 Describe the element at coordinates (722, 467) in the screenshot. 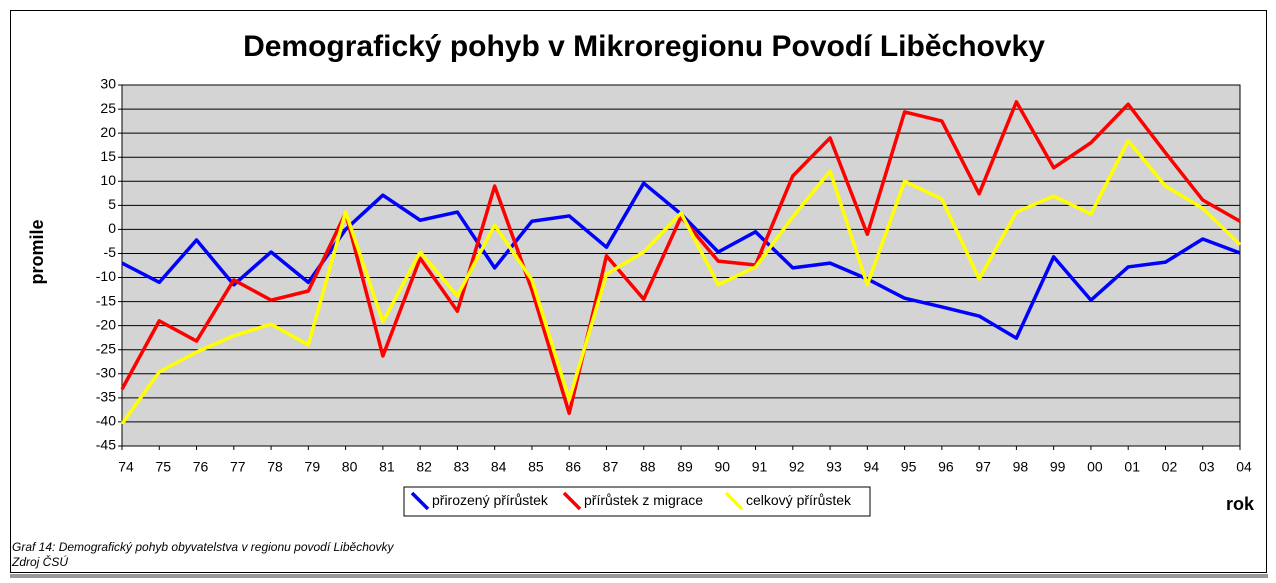

I see `x-tick-label: 90` at that location.